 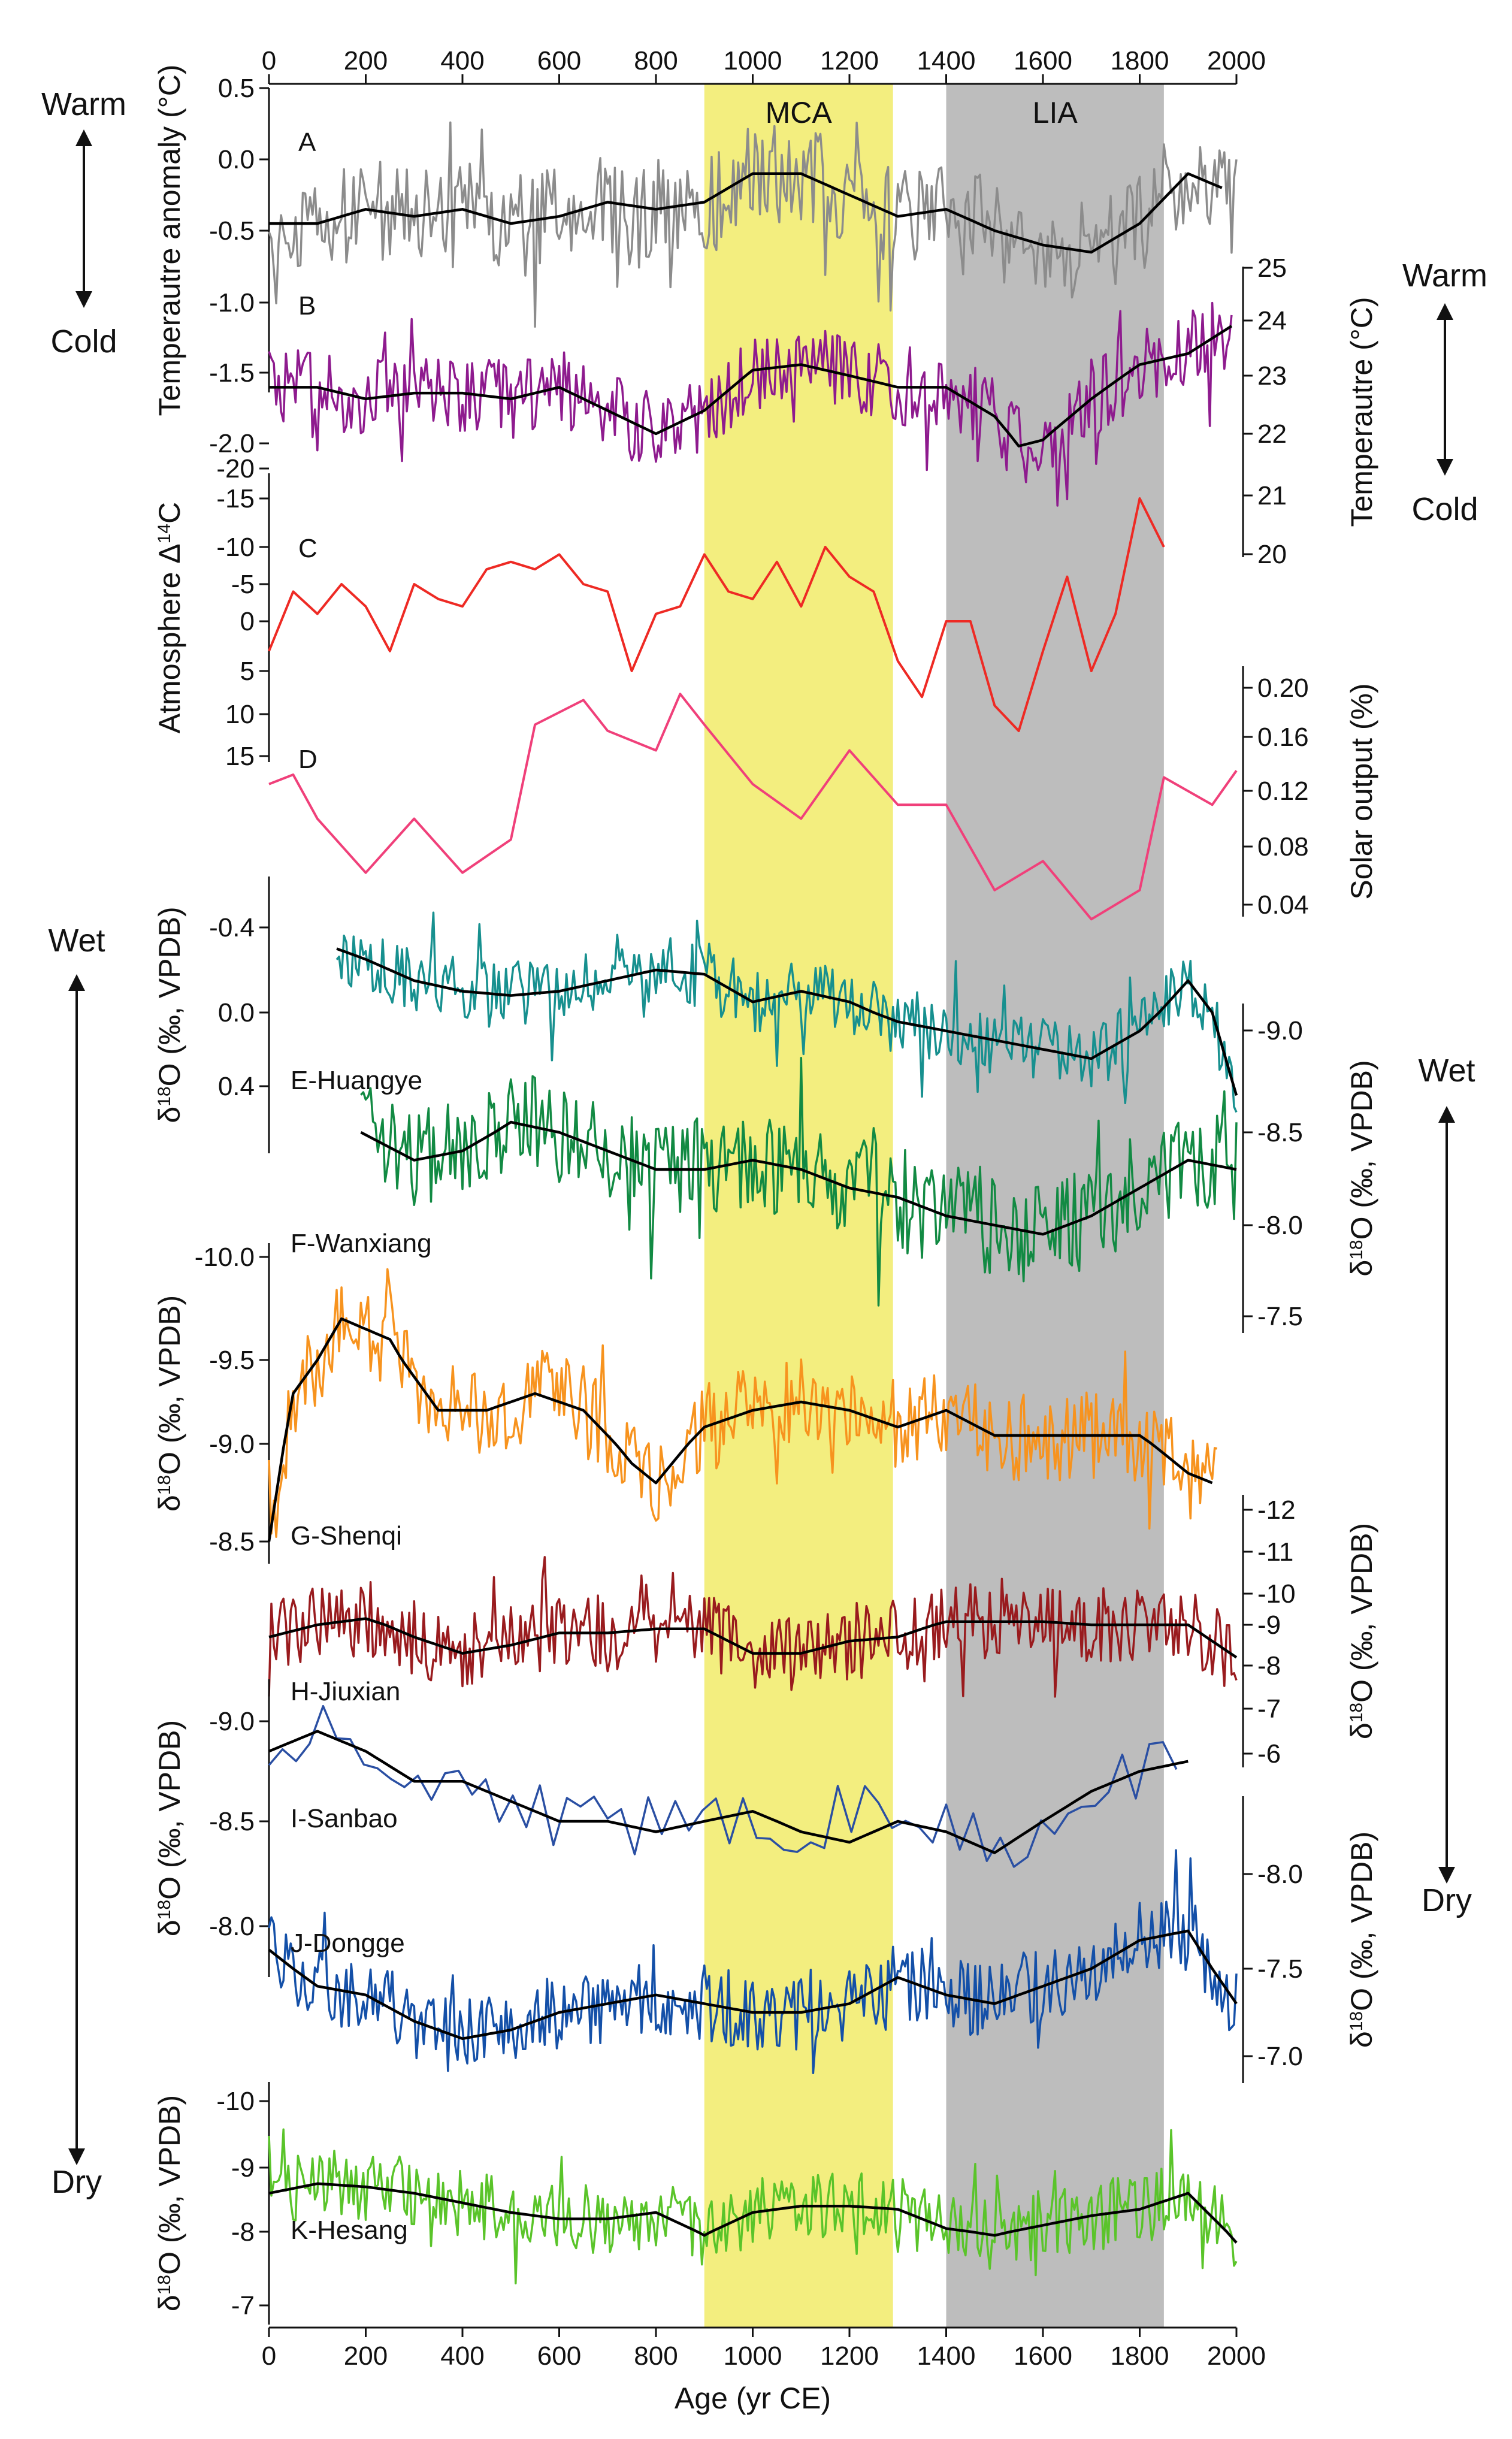 What do you see at coordinates (235, 468) in the screenshot?
I see `y-tick-label: -20` at bounding box center [235, 468].